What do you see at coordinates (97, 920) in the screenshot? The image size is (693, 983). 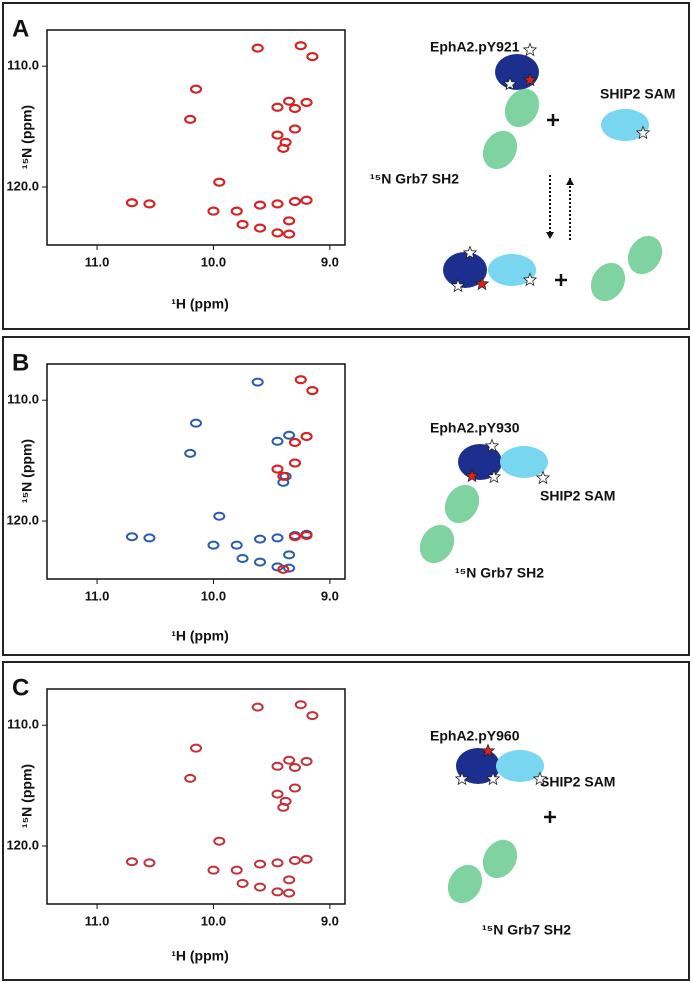 I see `x-tick-label: 11.0` at bounding box center [97, 920].